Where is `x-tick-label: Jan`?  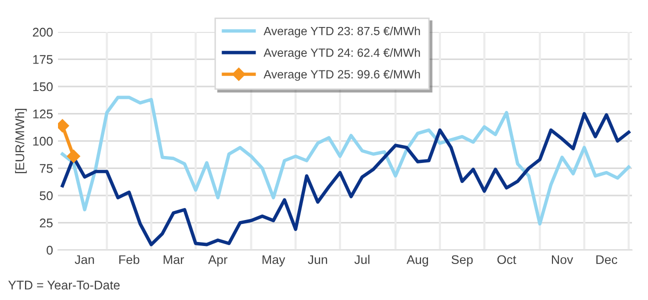 x-tick-label: Jan is located at coordinates (84, 259).